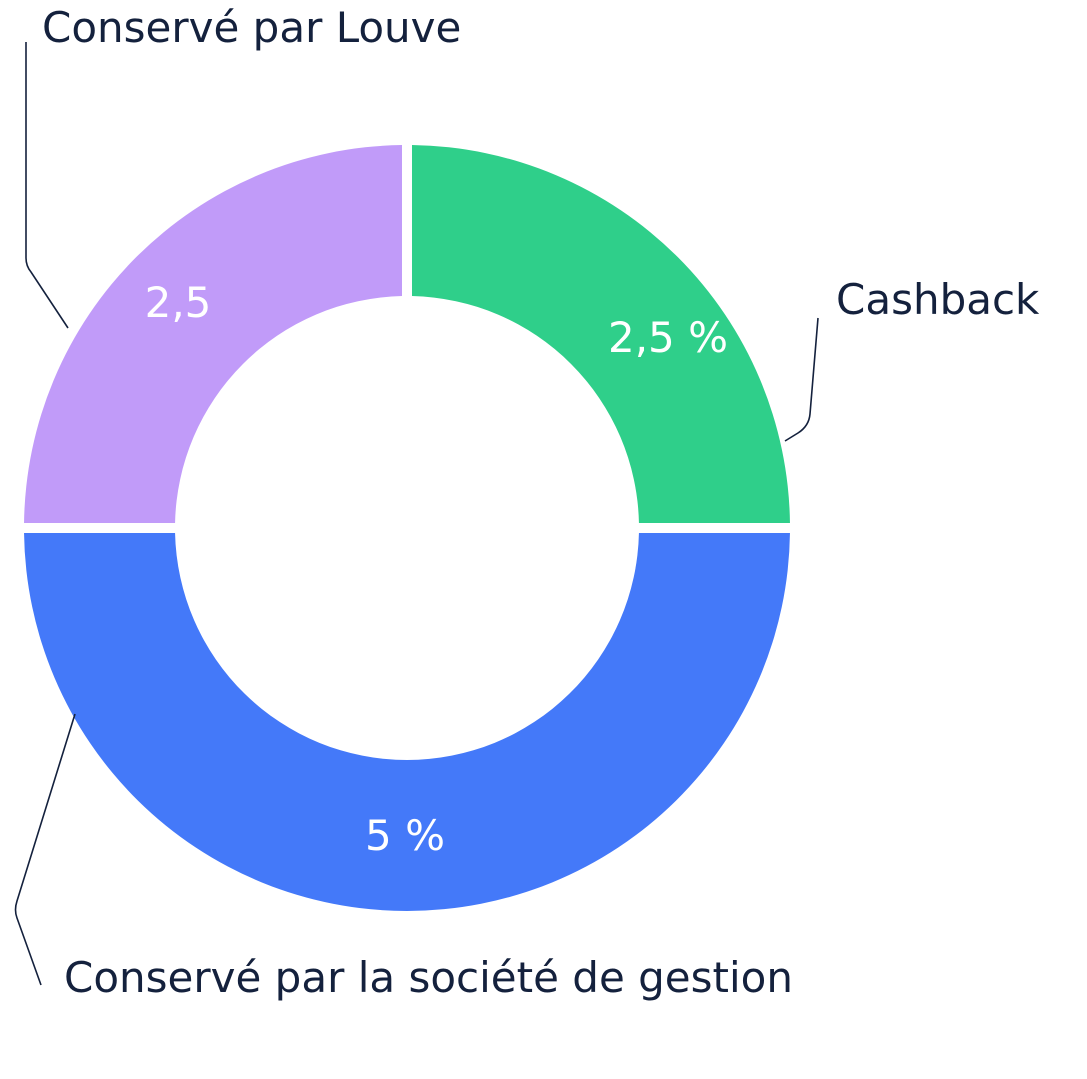  I want to click on slice-label-louve: 2,5, so click(178, 302).